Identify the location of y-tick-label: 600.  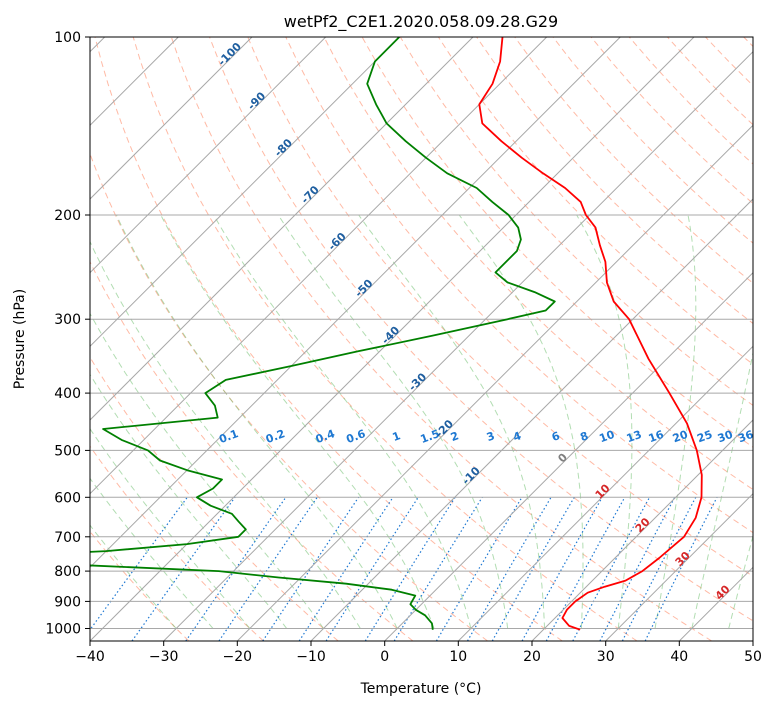
(67, 498).